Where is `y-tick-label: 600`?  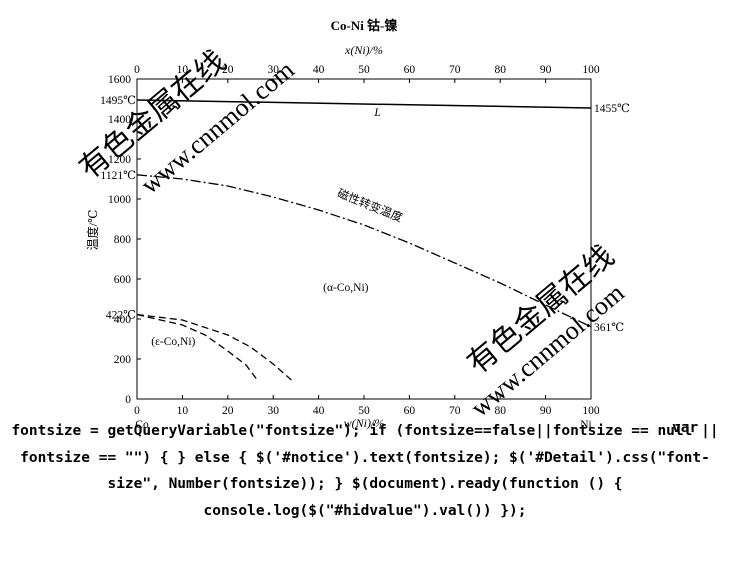 y-tick-label: 600 is located at coordinates (123, 280).